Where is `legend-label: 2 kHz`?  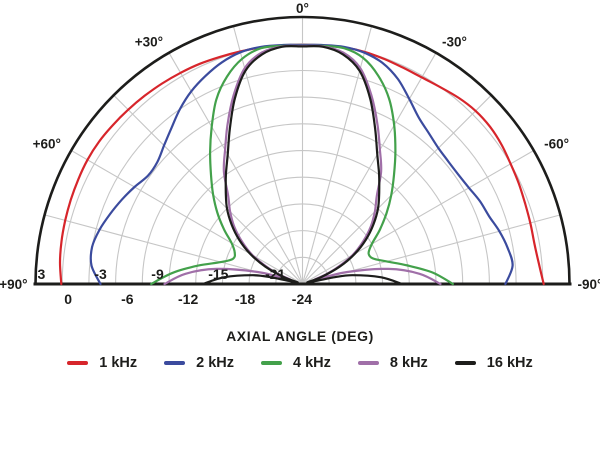
legend-label: 2 kHz is located at coordinates (215, 363).